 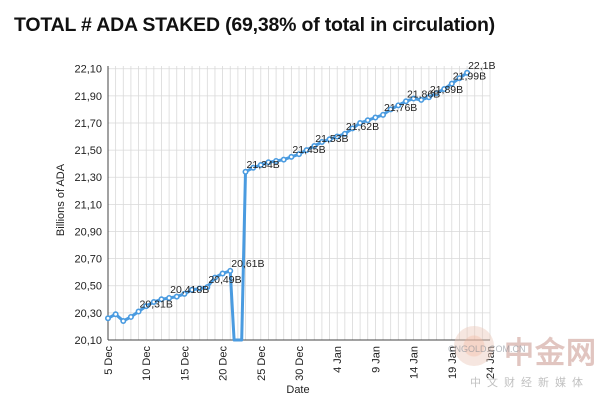 I want to click on y-tick-label: 22,10, so click(x=88, y=70).